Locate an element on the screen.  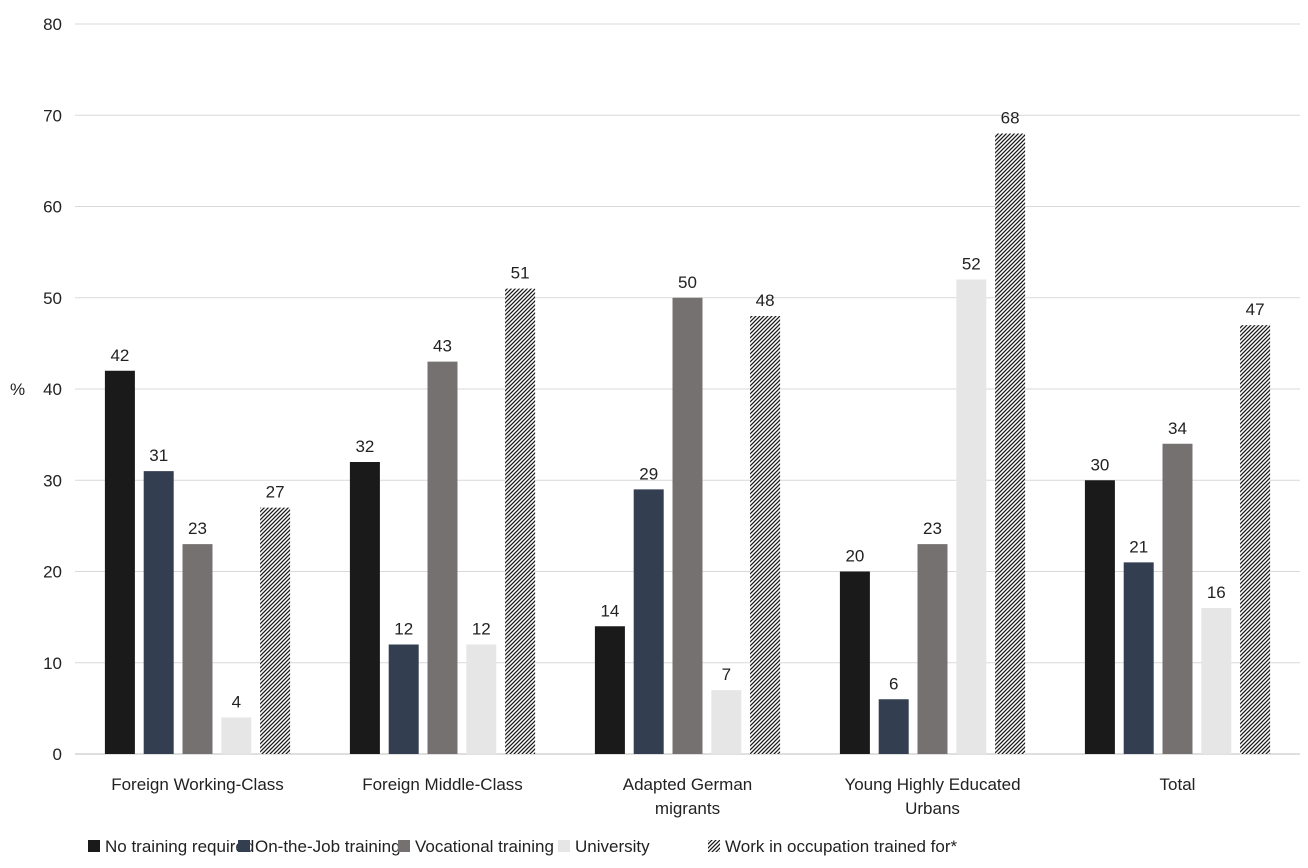
y-tick-label: 80 is located at coordinates (52, 24).